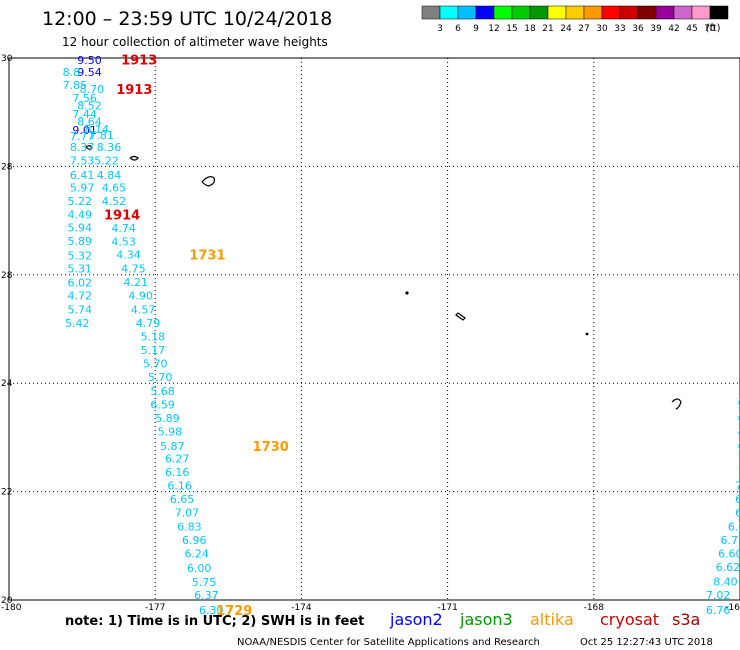  Describe the element at coordinates (123, 228) in the screenshot. I see `wave-height-point: 4.74` at that location.